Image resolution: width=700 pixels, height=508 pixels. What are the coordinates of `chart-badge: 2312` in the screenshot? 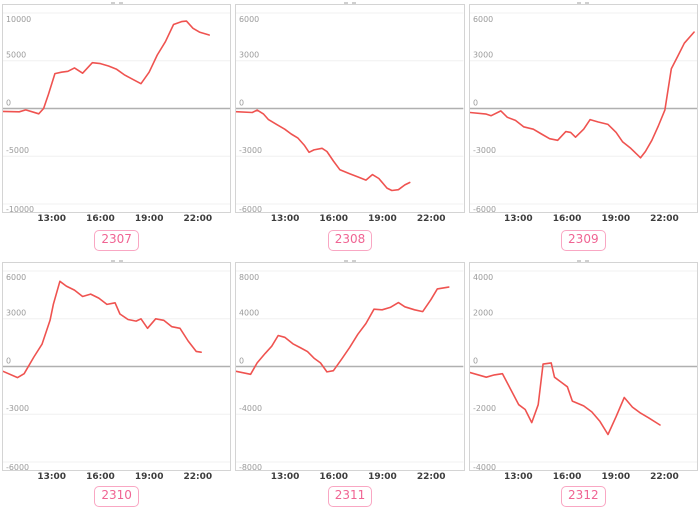 It's located at (583, 496).